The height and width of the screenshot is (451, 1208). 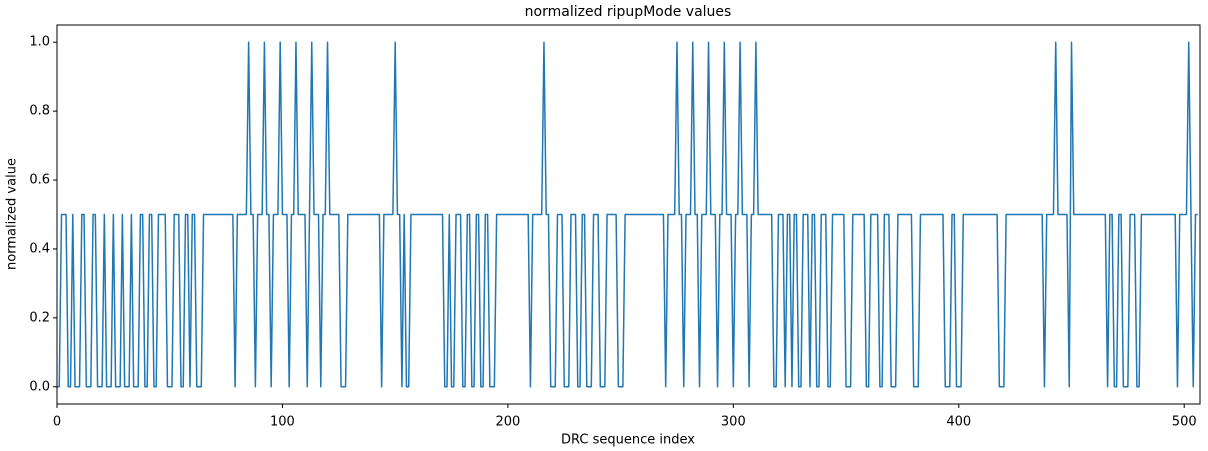 What do you see at coordinates (39, 248) in the screenshot?
I see `y-tick-label: 0.4` at bounding box center [39, 248].